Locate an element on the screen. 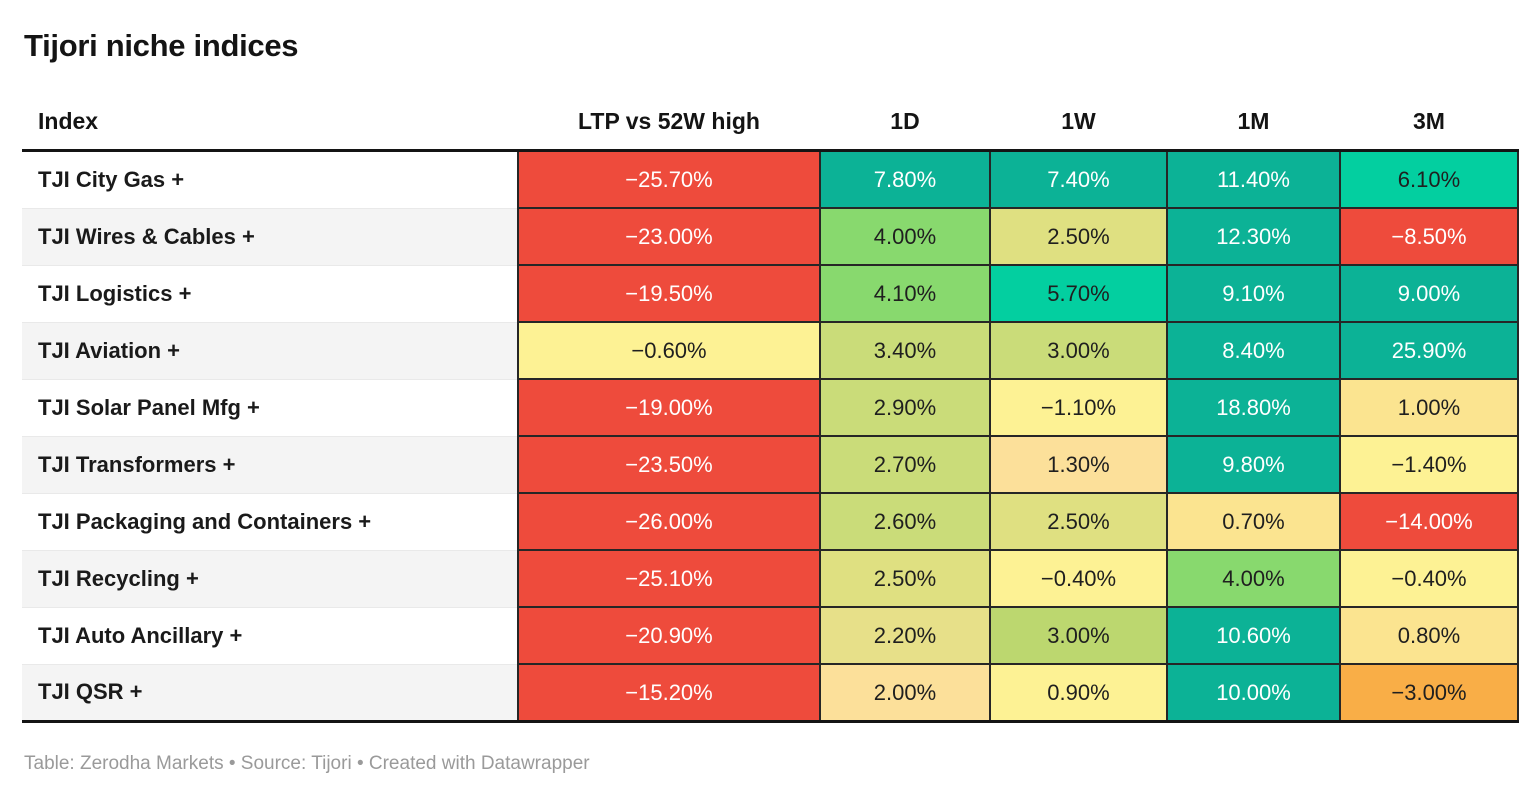  index-name-cell: TJI Logistics + is located at coordinates (270, 293).